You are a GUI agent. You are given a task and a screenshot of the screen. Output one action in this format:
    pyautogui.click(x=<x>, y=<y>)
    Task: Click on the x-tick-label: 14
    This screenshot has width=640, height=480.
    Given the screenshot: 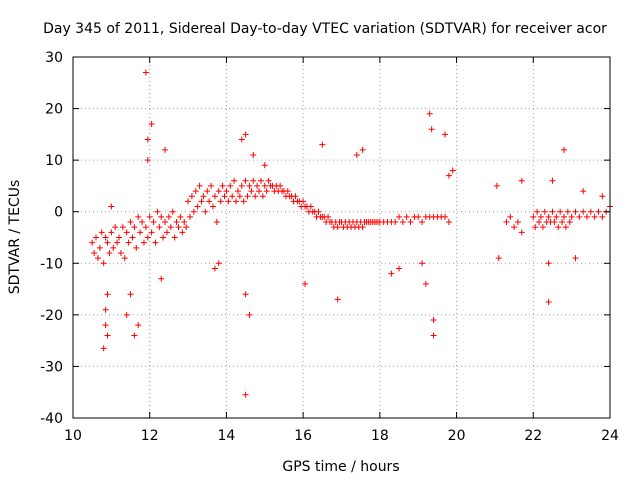 What is the action you would take?
    pyautogui.click(x=227, y=436)
    